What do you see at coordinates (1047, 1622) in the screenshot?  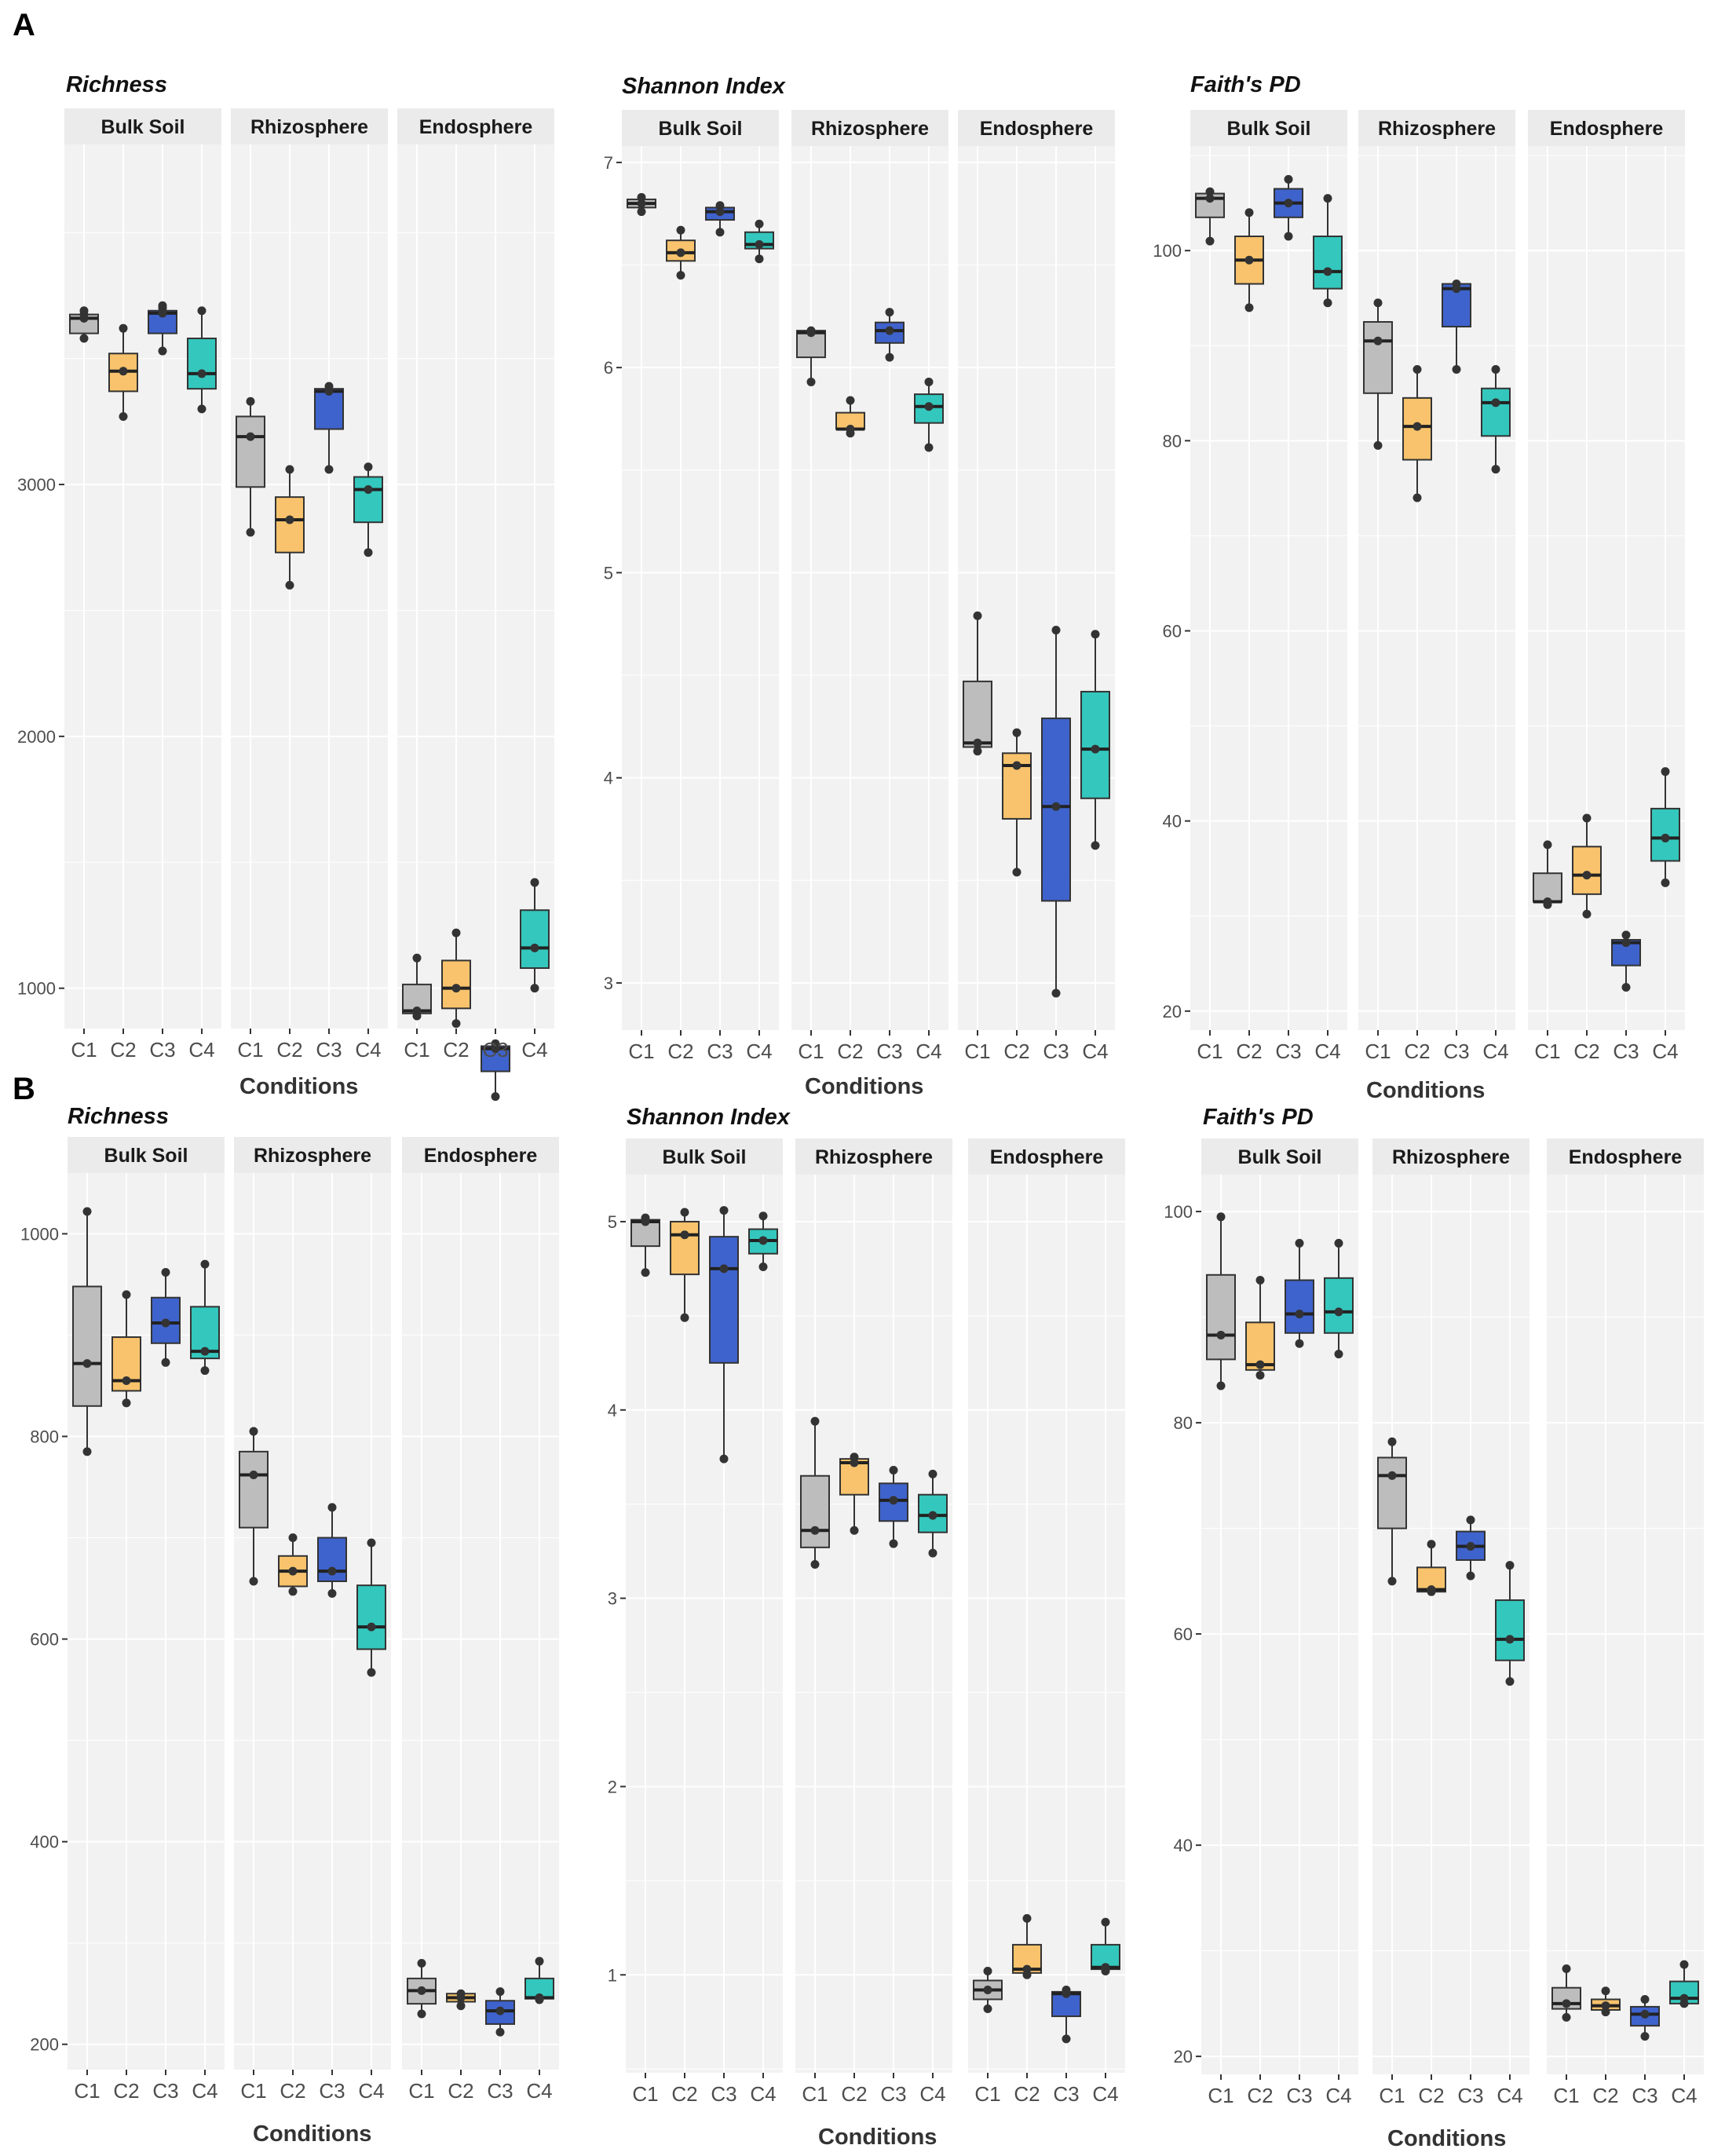 I see `facet-endosphere: Endosphere C1 C2 C3 C4` at bounding box center [1047, 1622].